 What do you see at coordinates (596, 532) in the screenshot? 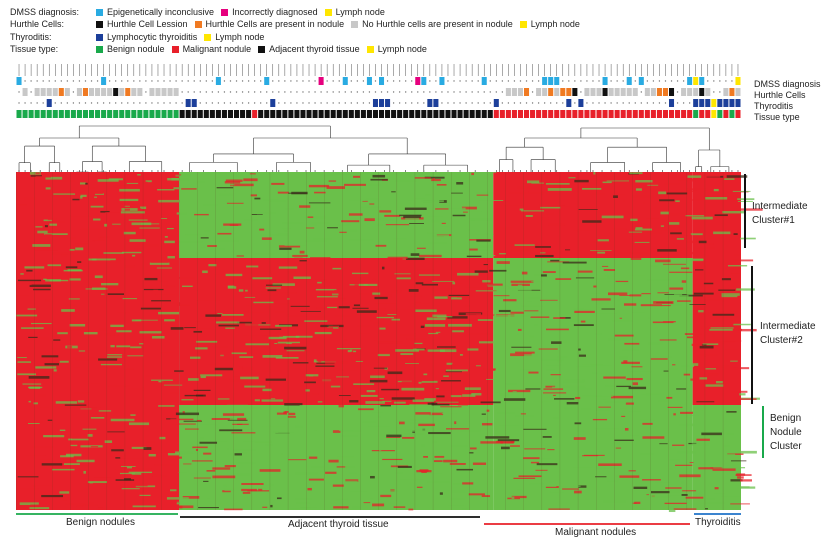
I see `group-label-malignant: Malignant nodules` at bounding box center [596, 532].